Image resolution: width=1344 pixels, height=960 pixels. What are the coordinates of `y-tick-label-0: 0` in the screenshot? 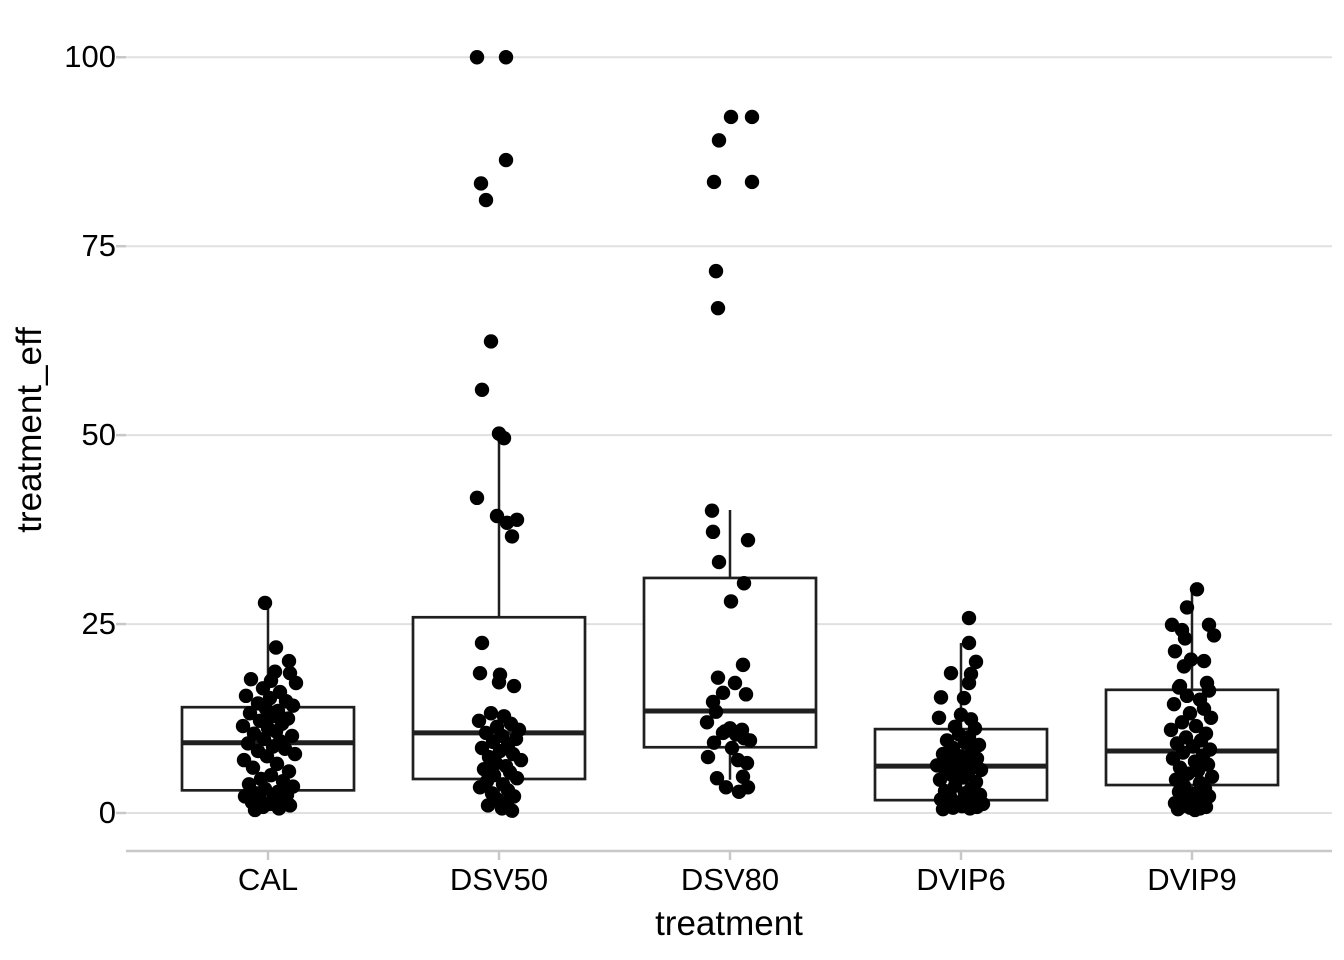 It's located at (107, 812).